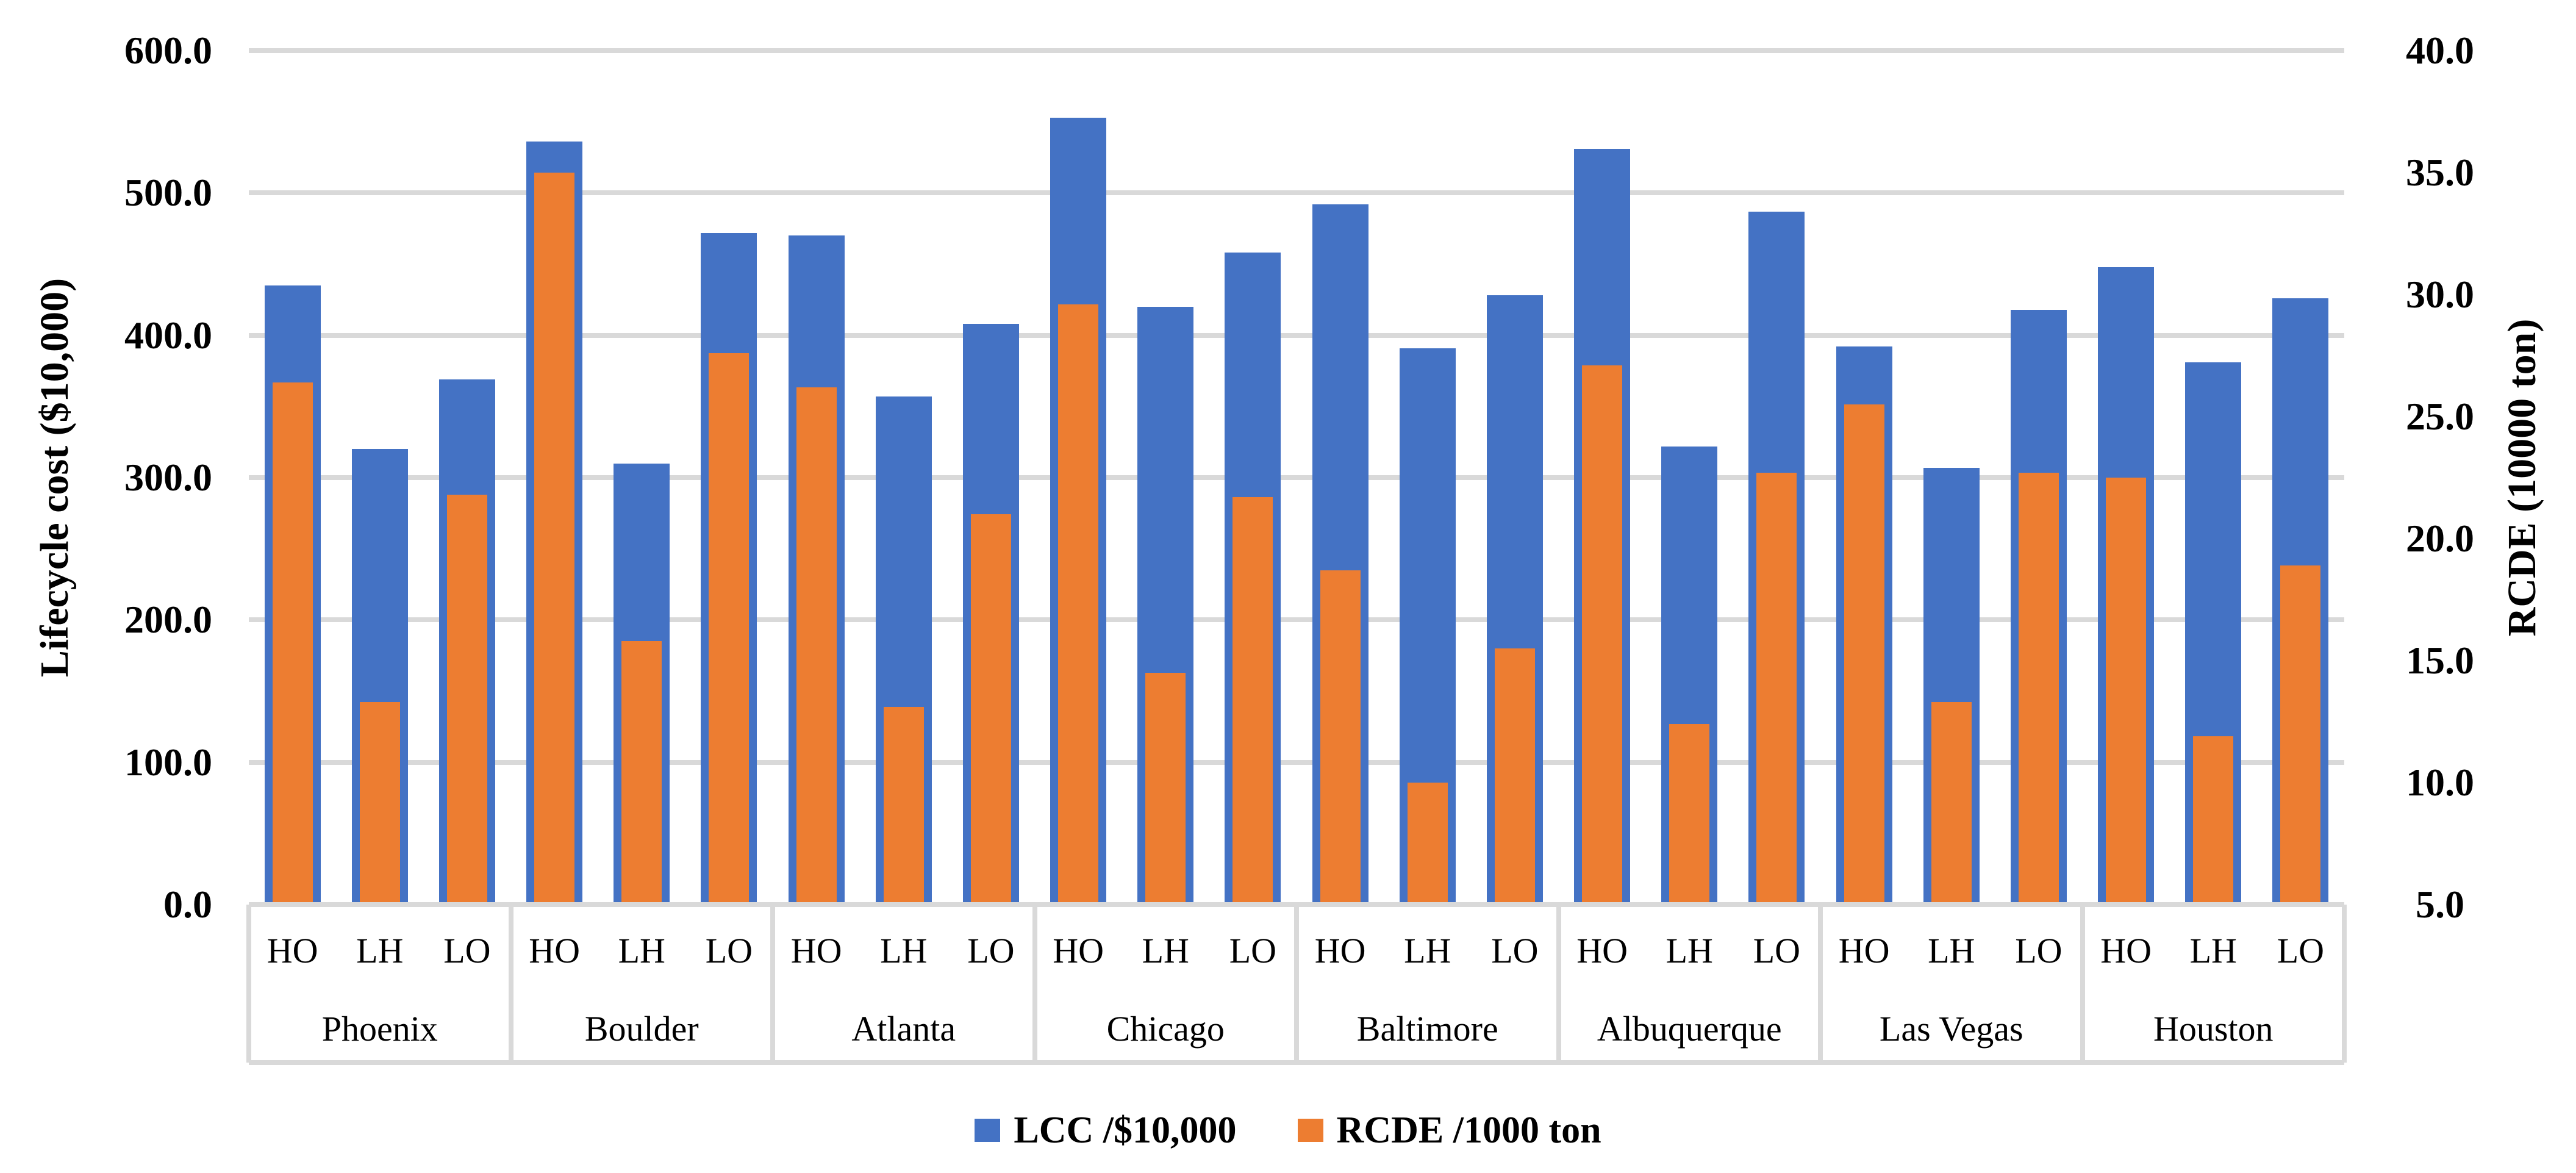  I want to click on legend-item-lcc: LCC /$10,000, so click(1106, 1130).